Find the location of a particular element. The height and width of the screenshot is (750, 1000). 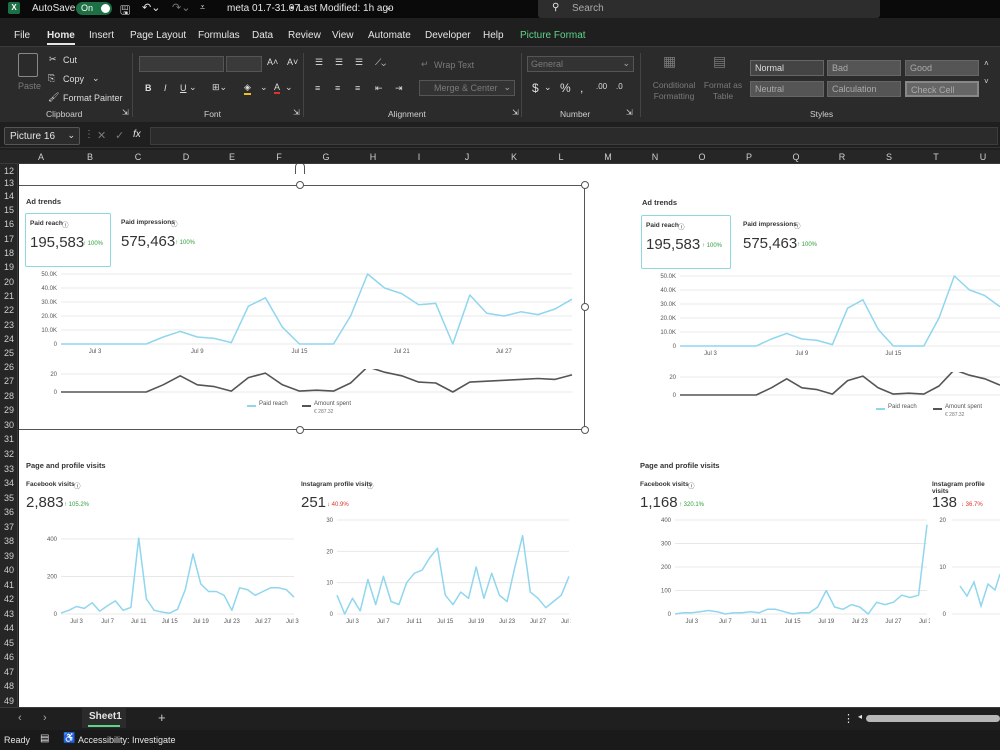

tab-developer: Developer is located at coordinates (448, 35).